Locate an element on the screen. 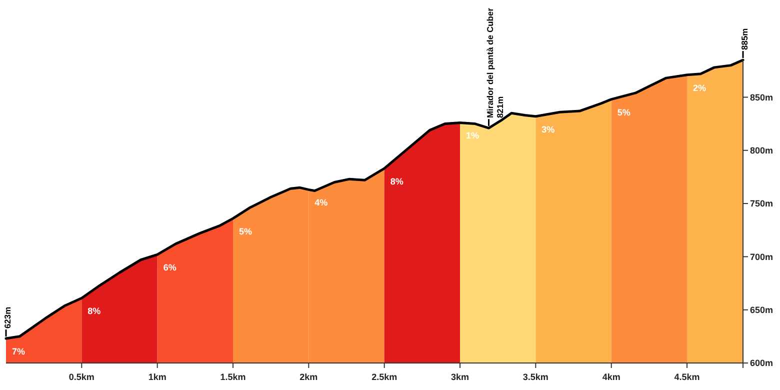 This screenshot has height=390, width=780. x-tick-label: 2km is located at coordinates (309, 377).